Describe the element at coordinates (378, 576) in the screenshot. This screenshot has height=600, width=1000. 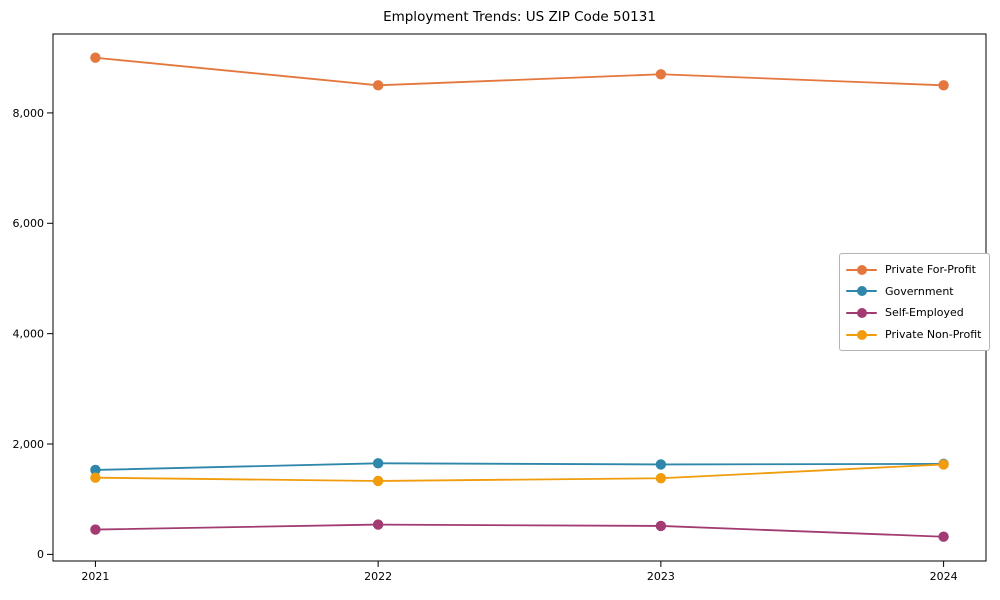
I see `x-tick-label: 2022` at that location.